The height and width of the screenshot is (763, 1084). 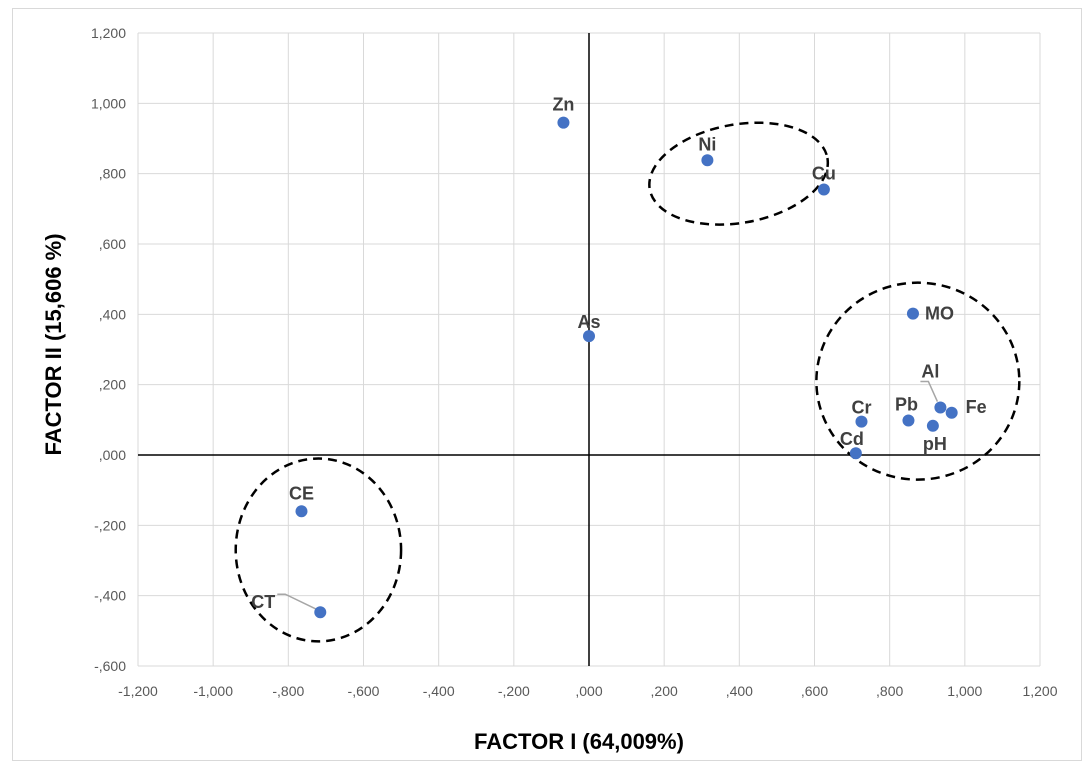 What do you see at coordinates (976, 407) in the screenshot?
I see `point-label-fe: Fe` at bounding box center [976, 407].